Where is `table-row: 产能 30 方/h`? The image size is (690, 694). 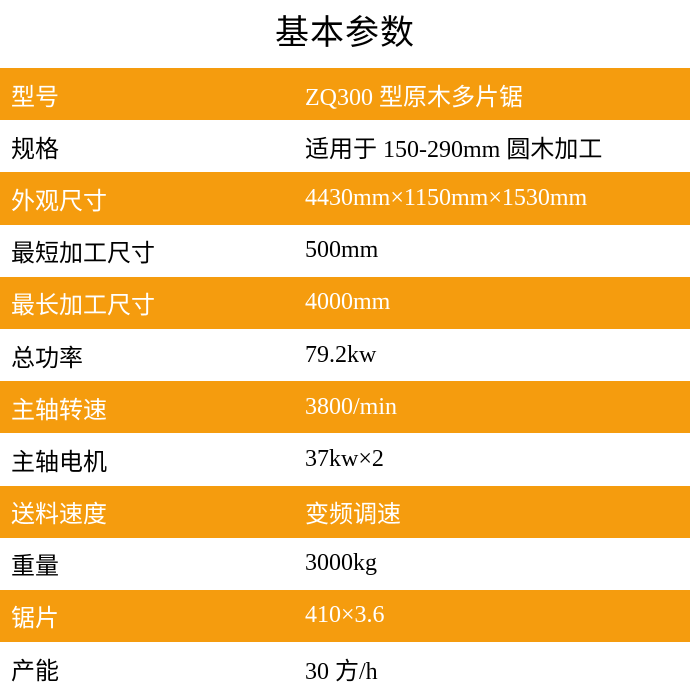
table-row: 产能 30 方/h is located at coordinates (345, 668).